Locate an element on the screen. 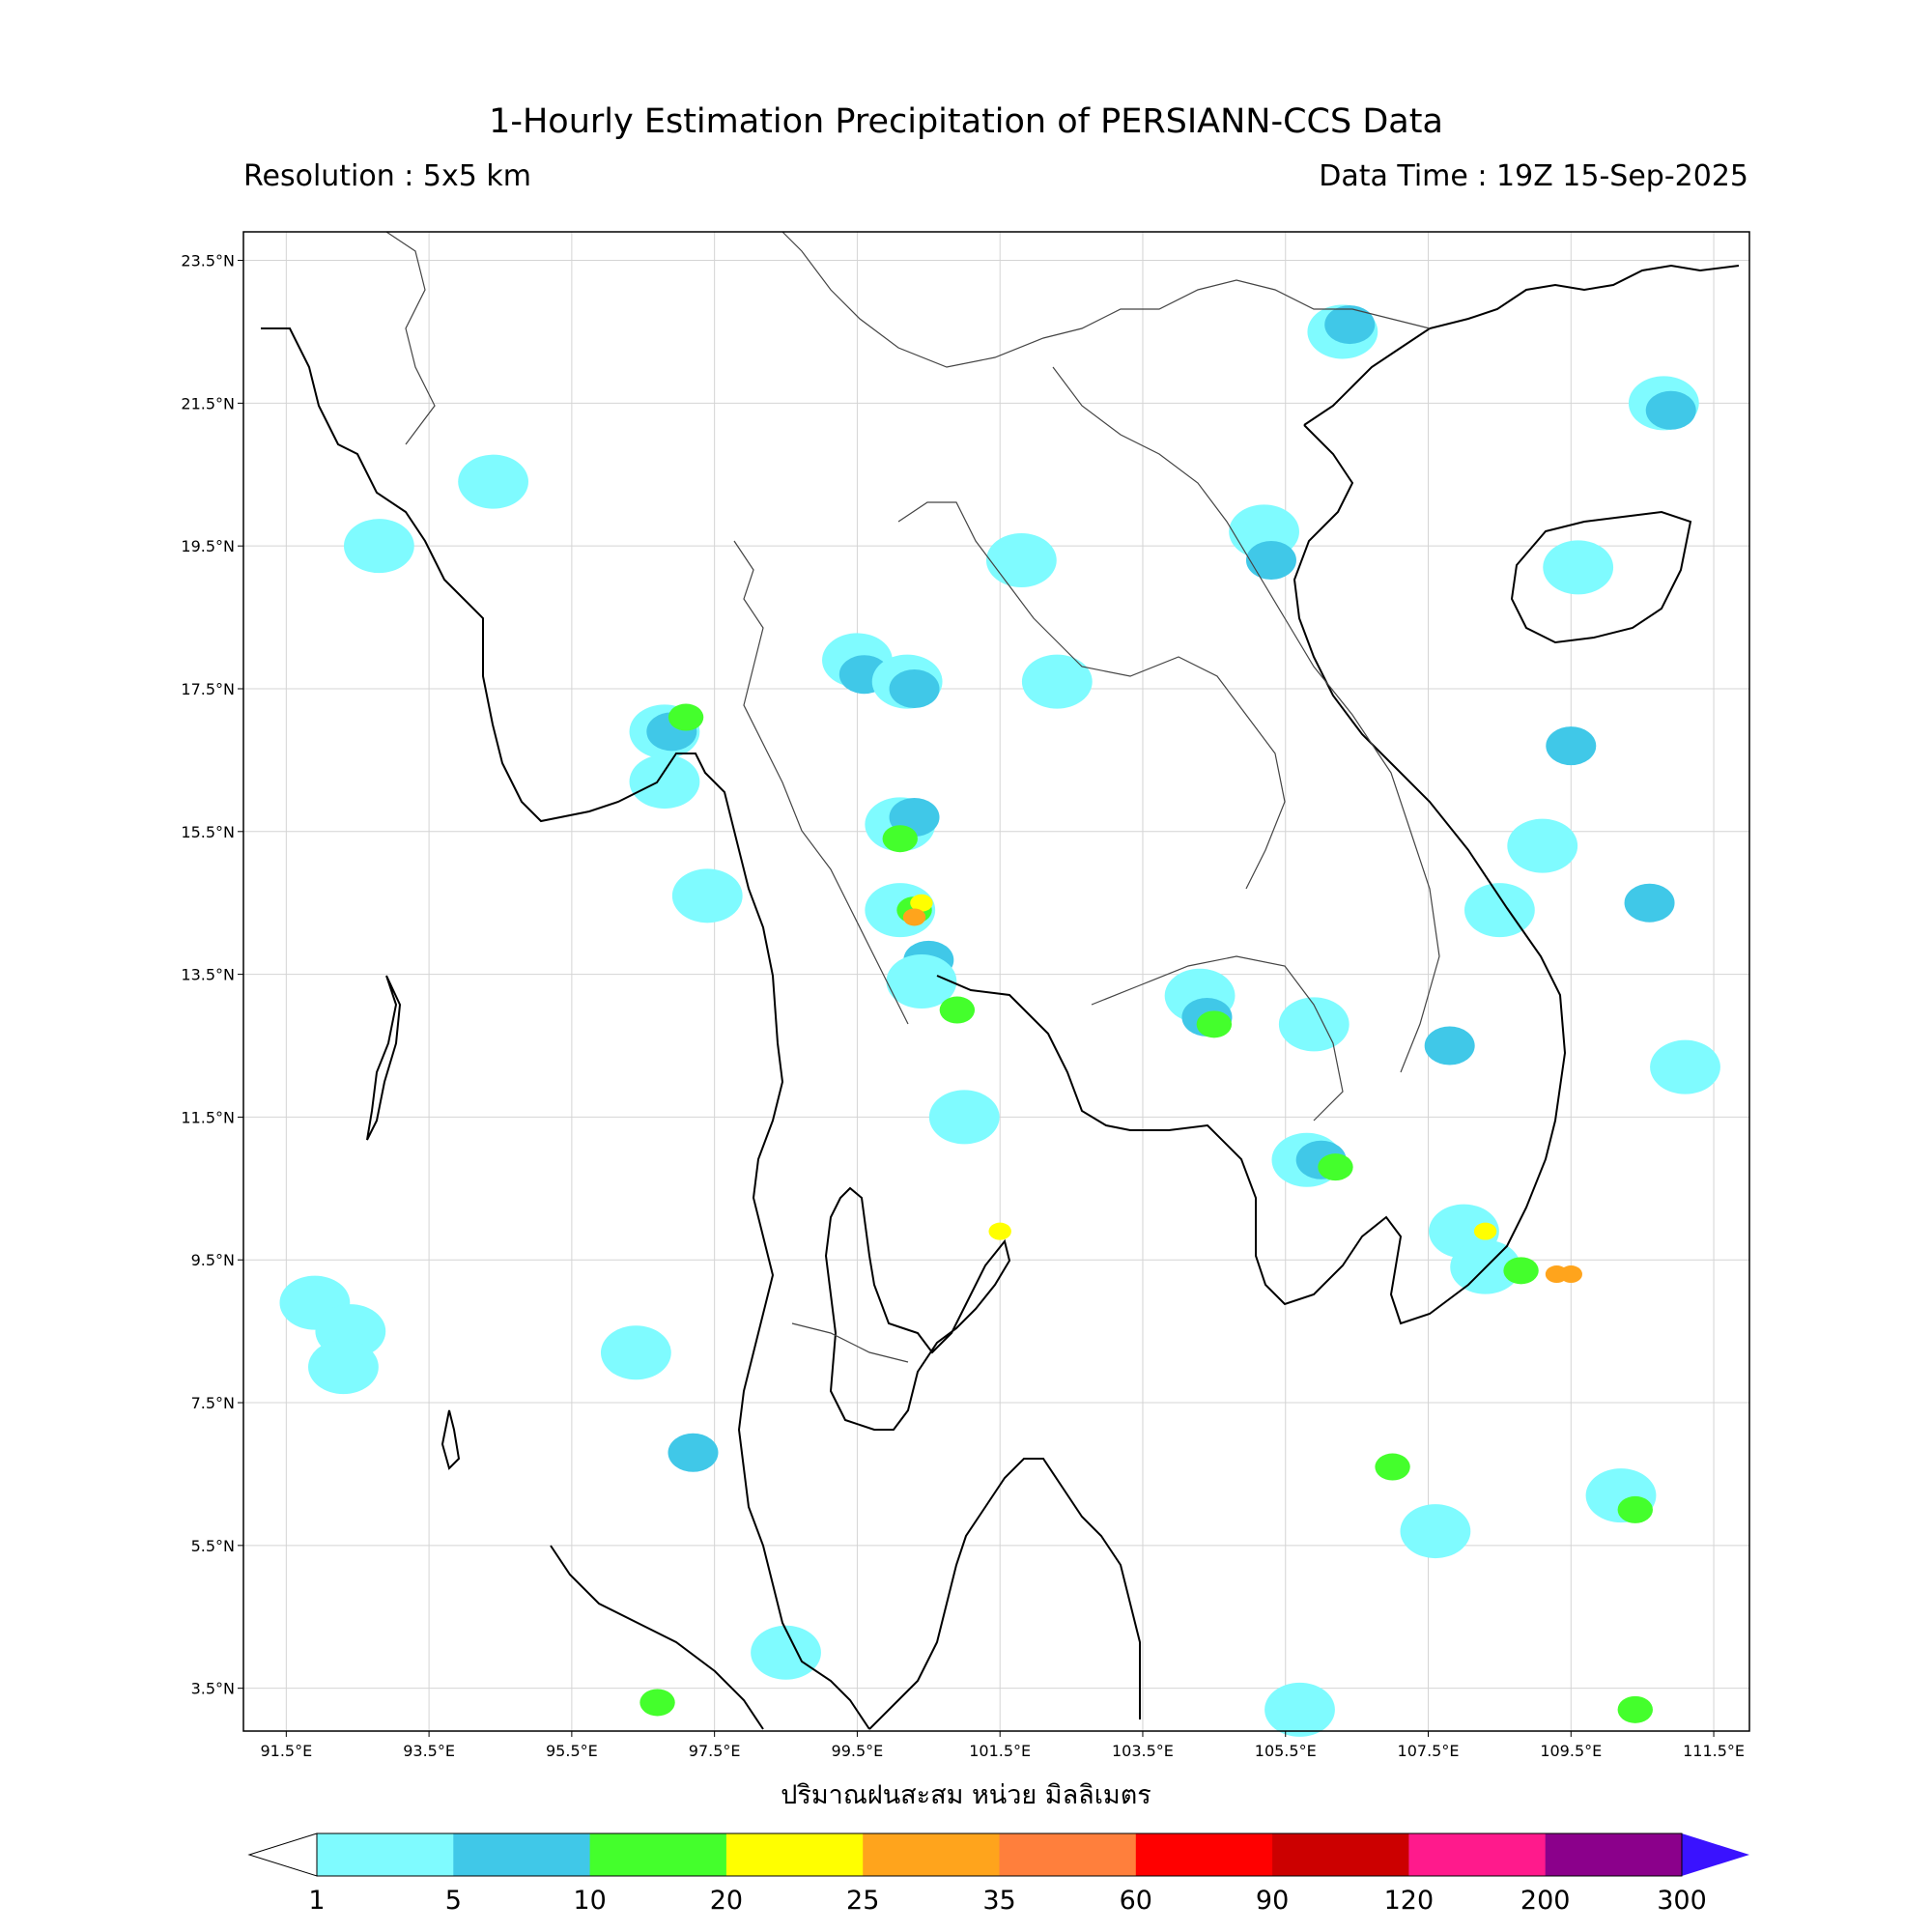  border-laos-vietnam is located at coordinates (1246, 719).